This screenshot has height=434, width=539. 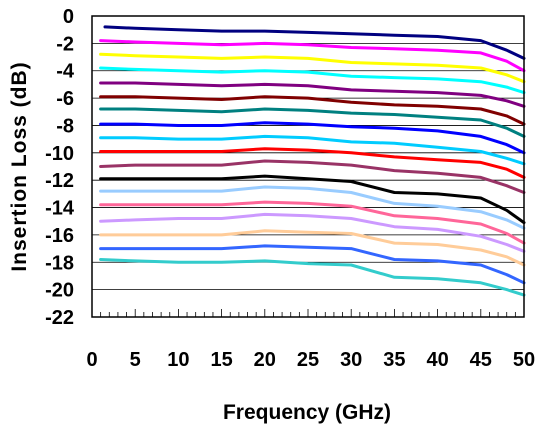 I want to click on x-tick-label: 5, so click(x=135, y=360).